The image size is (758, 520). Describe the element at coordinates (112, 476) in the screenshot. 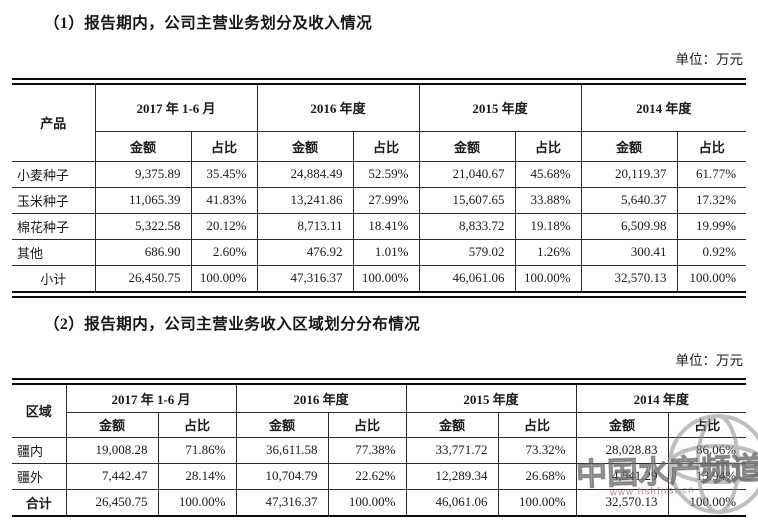

I see `amount-cell: 7,442.47` at that location.